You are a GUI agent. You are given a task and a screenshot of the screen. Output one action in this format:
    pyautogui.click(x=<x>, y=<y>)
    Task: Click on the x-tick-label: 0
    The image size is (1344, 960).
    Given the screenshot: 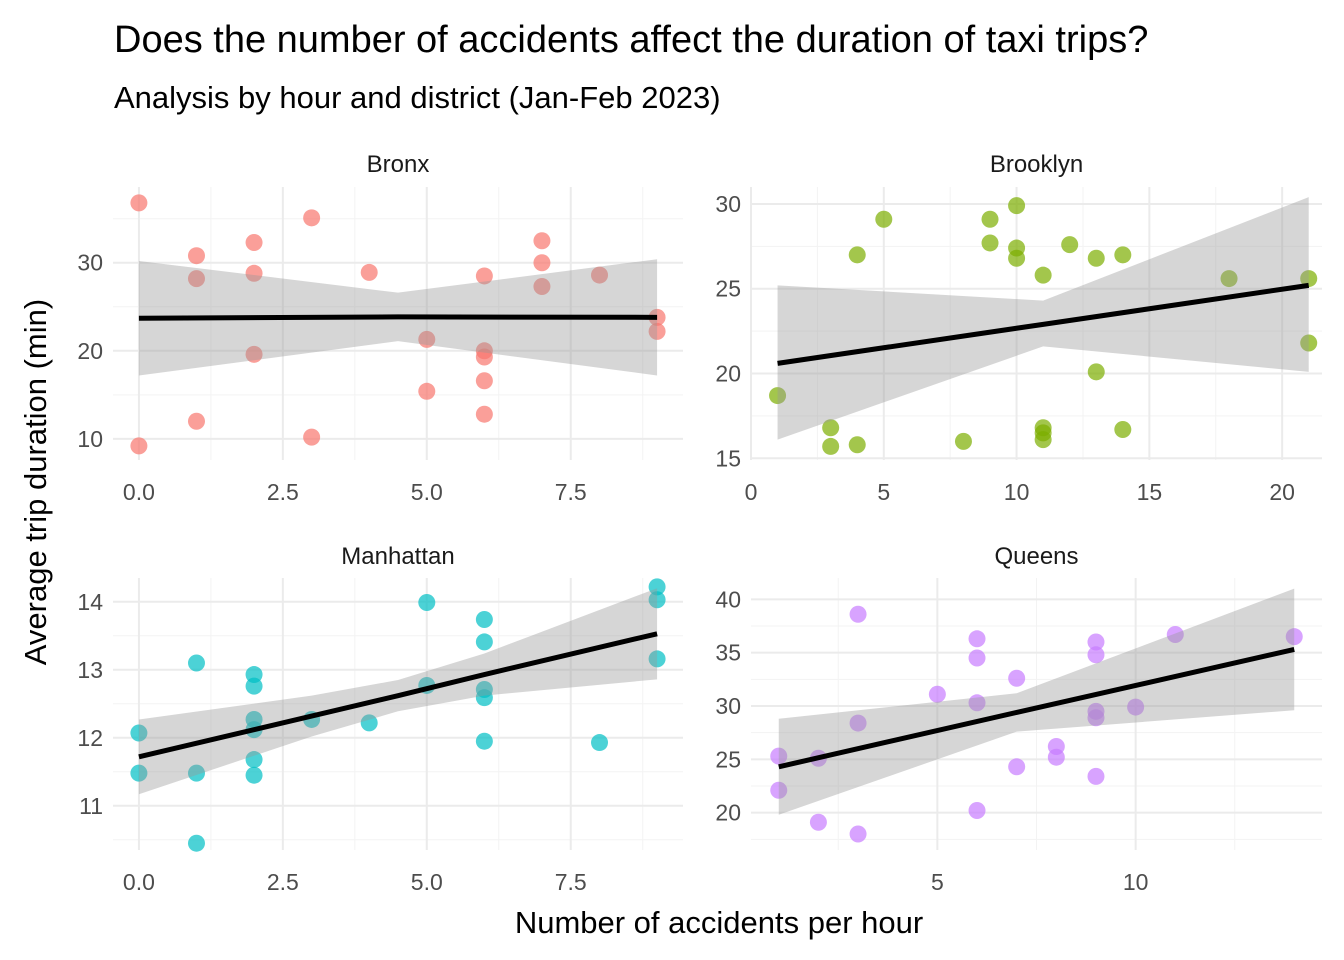 What is the action you would take?
    pyautogui.click(x=751, y=492)
    